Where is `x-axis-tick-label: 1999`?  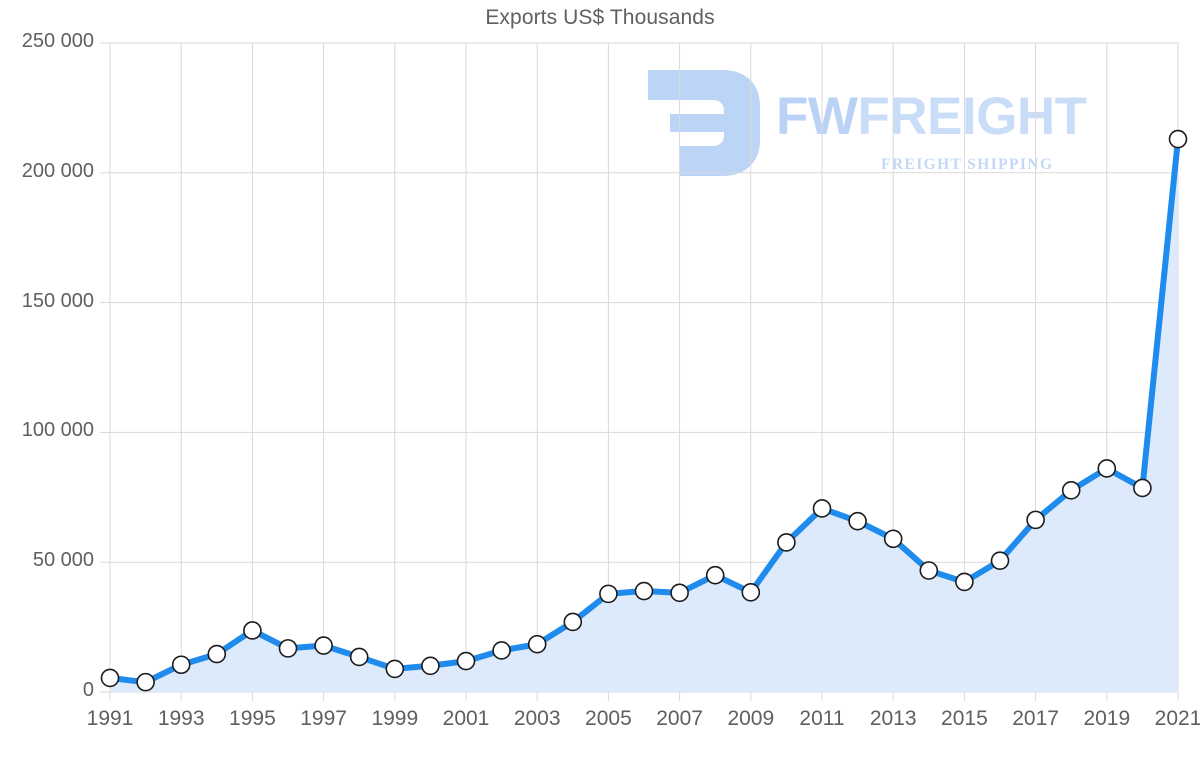
x-axis-tick-label: 1999 is located at coordinates (395, 718).